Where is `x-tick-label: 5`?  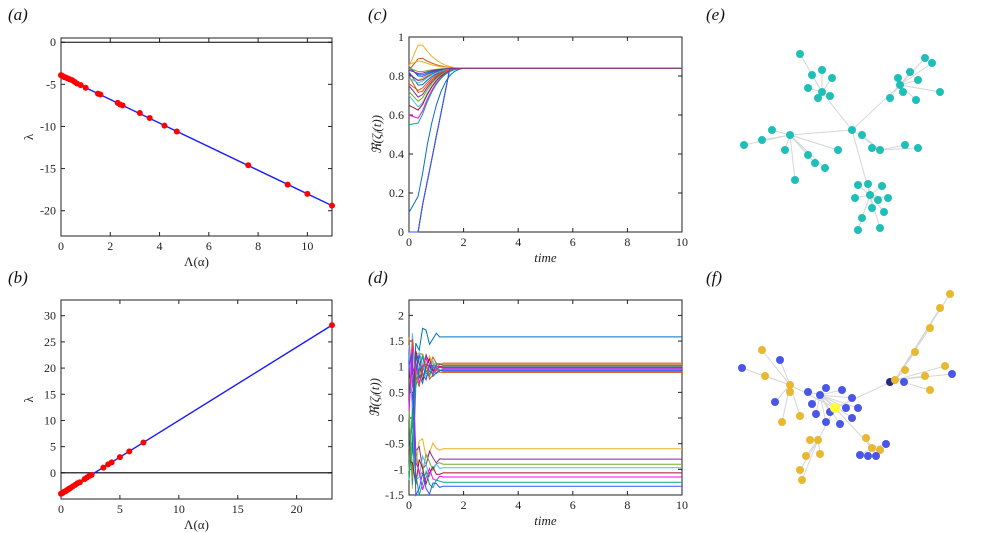 x-tick-label: 5 is located at coordinates (120, 509).